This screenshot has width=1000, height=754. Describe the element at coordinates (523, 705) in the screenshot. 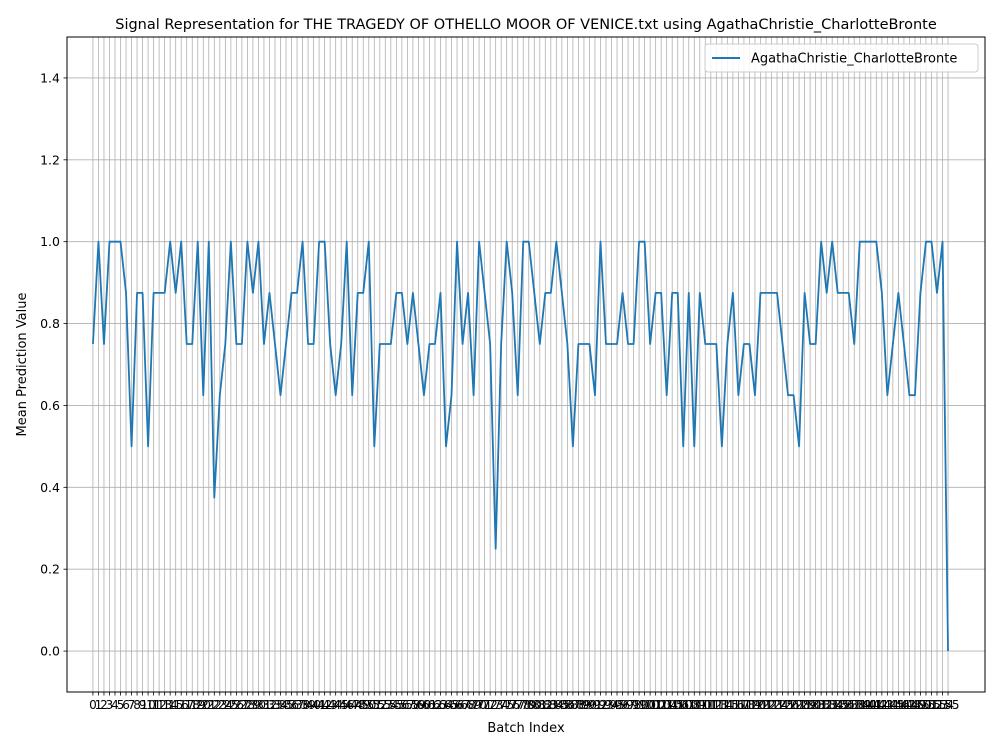

I see `x-tick-label: 78` at that location.